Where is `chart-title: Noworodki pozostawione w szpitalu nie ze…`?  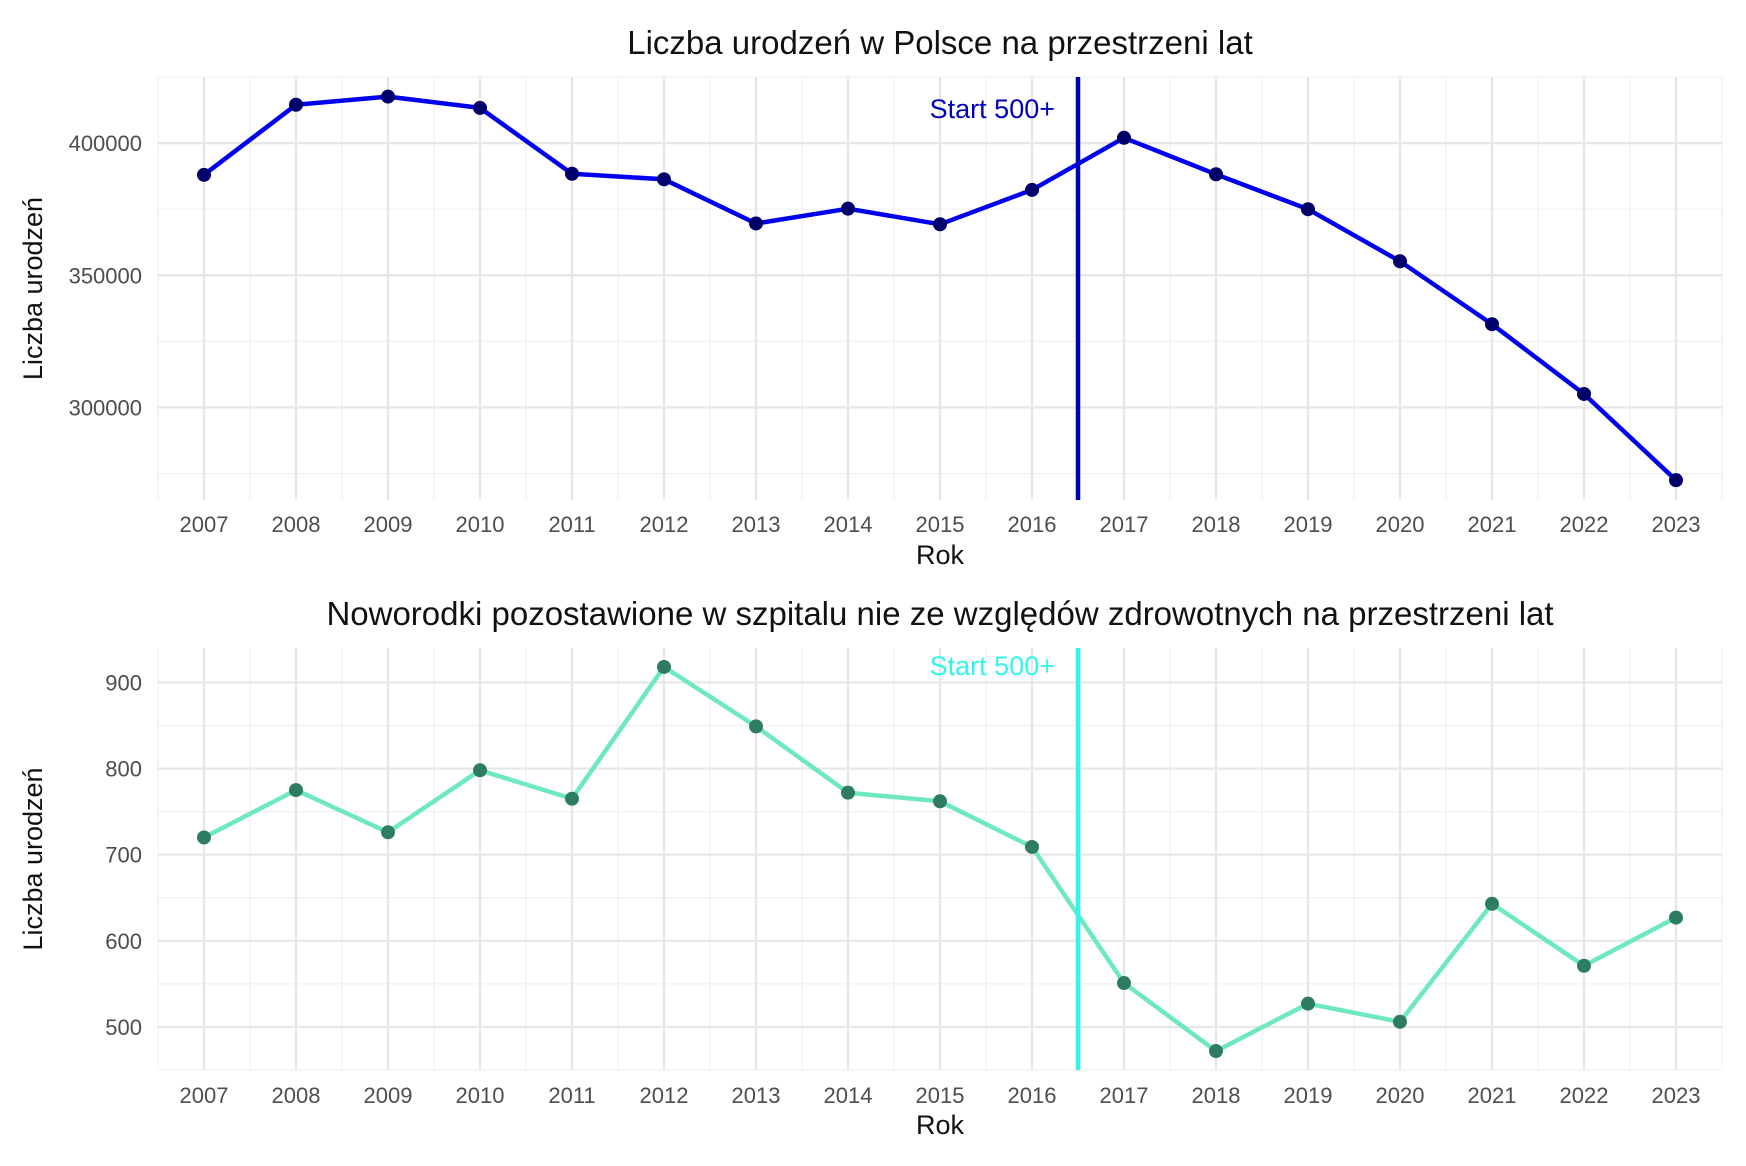 chart-title: Noworodki pozostawione w szpitalu nie ze… is located at coordinates (939, 613).